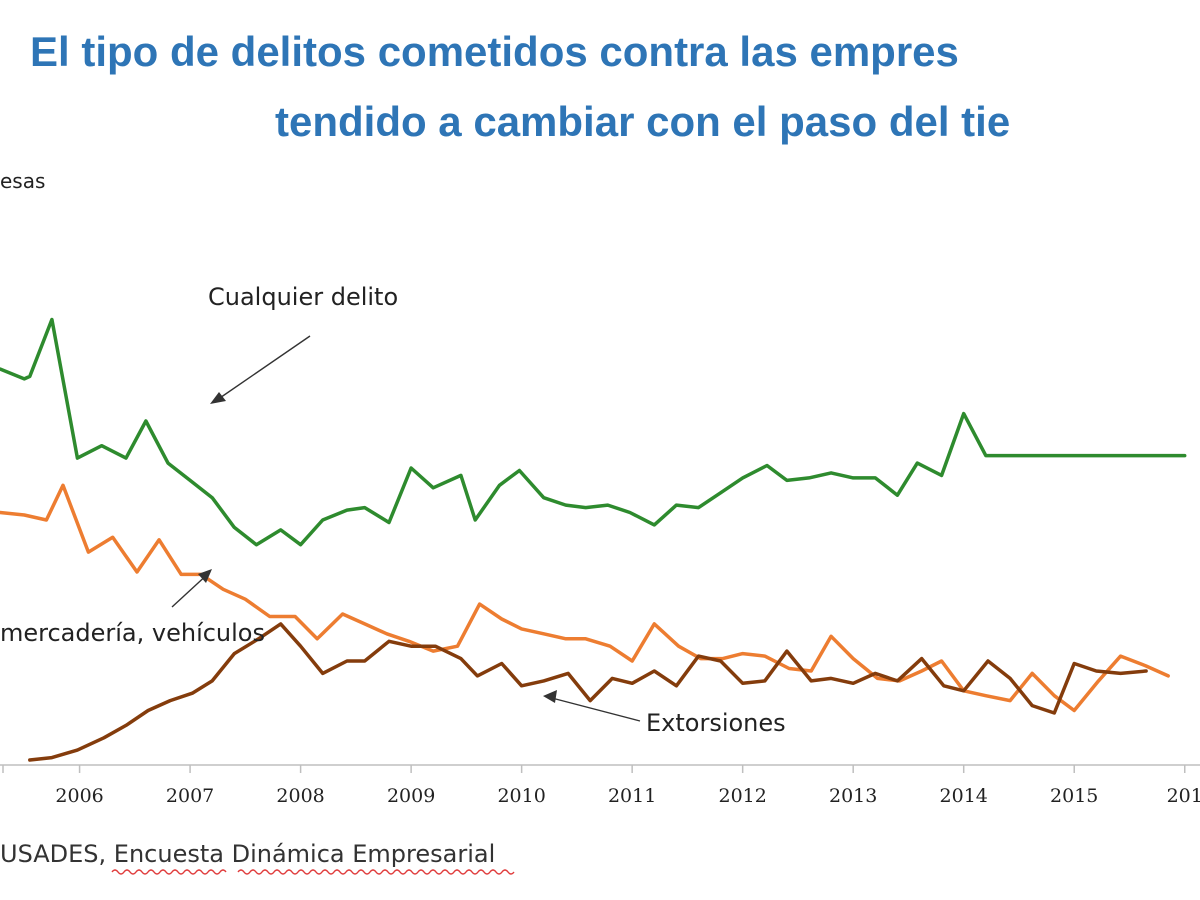 The image size is (1200, 900). What do you see at coordinates (632, 796) in the screenshot?
I see `x-tick-label: 2011` at bounding box center [632, 796].